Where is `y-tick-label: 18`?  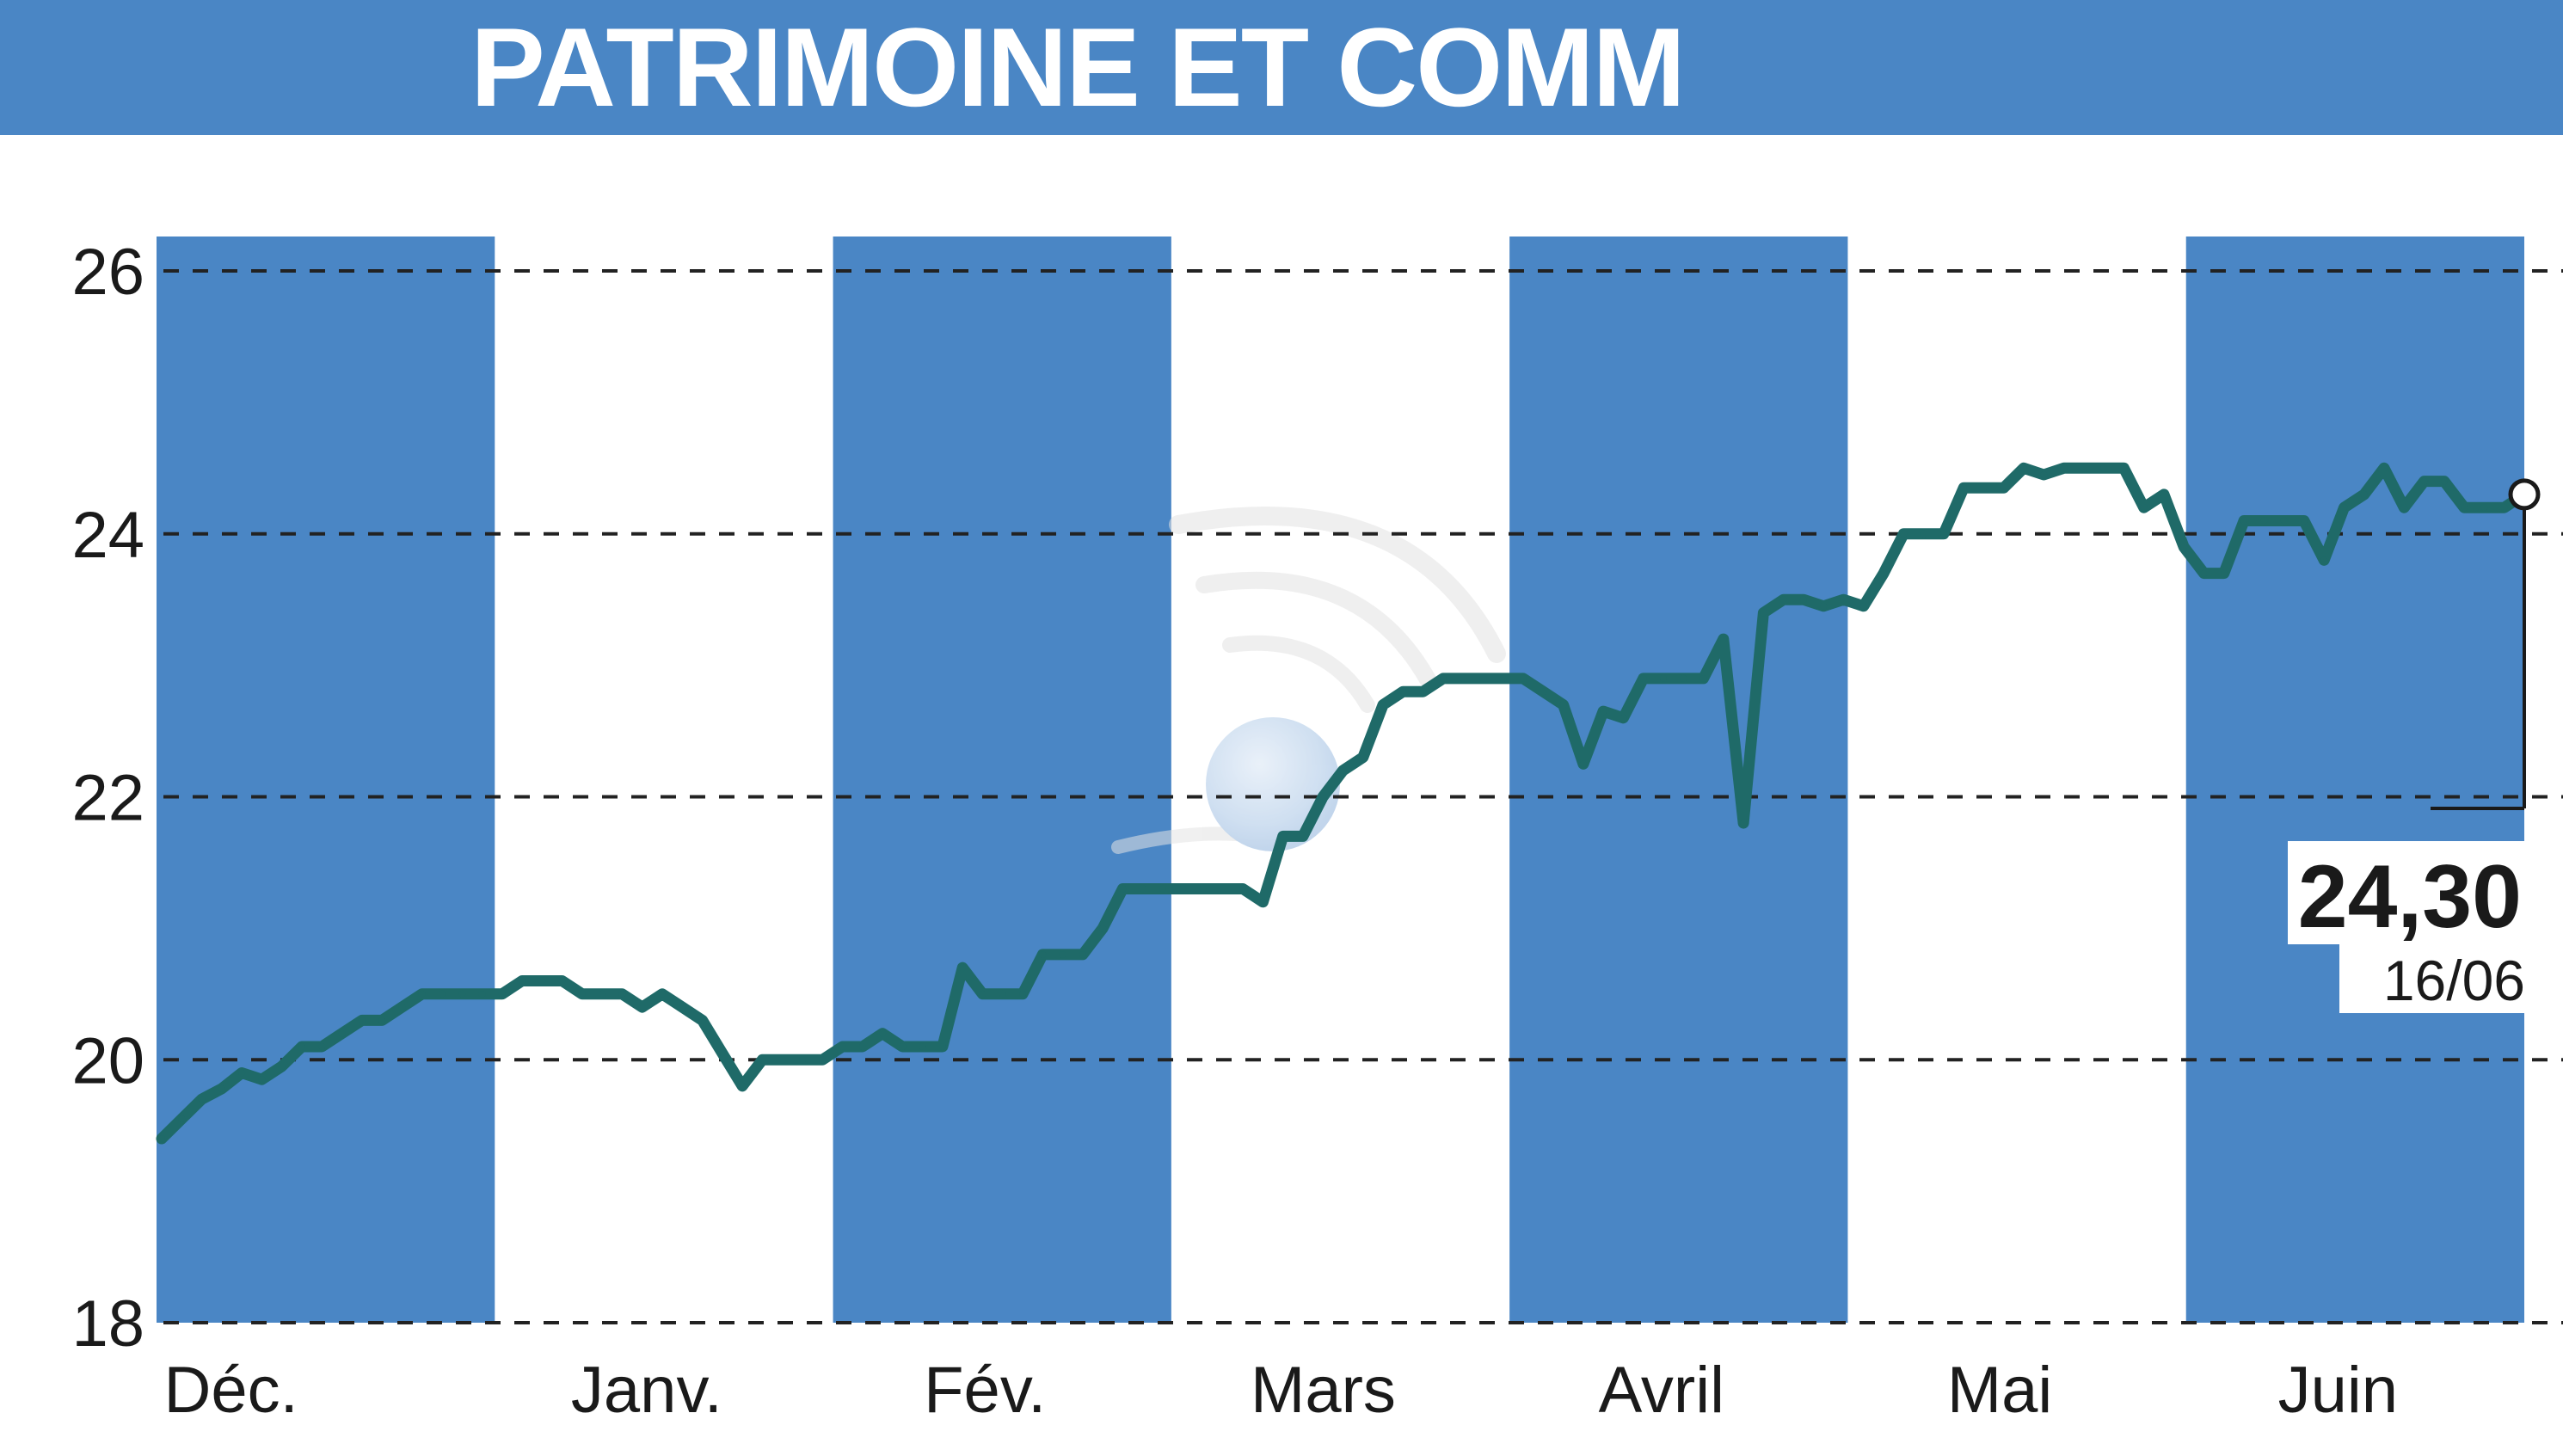
y-tick-label: 18 is located at coordinates (107, 1324).